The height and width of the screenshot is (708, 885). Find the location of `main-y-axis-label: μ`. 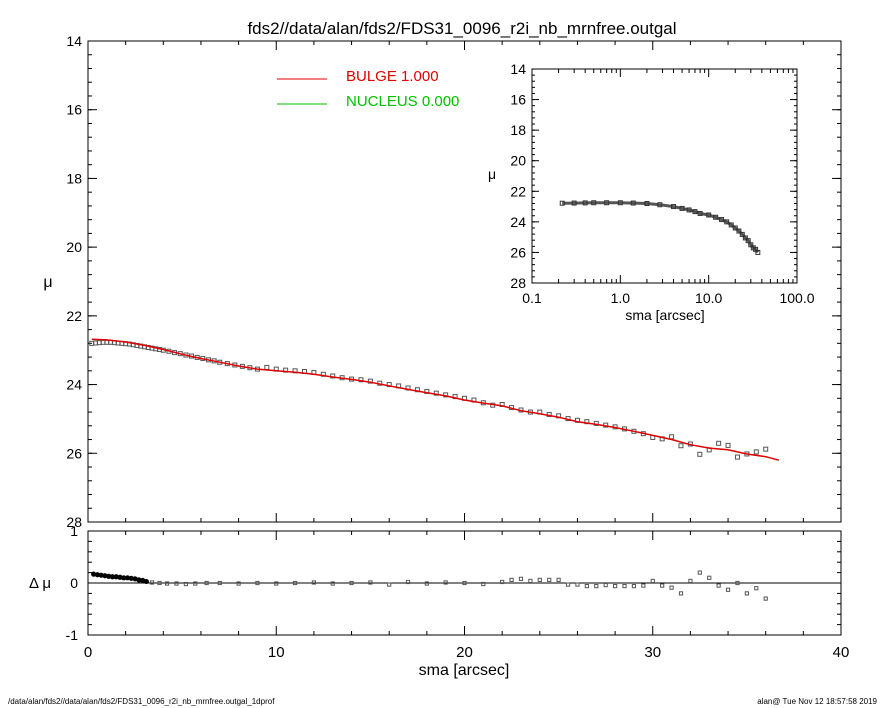

main-y-axis-label: μ is located at coordinates (47, 282).